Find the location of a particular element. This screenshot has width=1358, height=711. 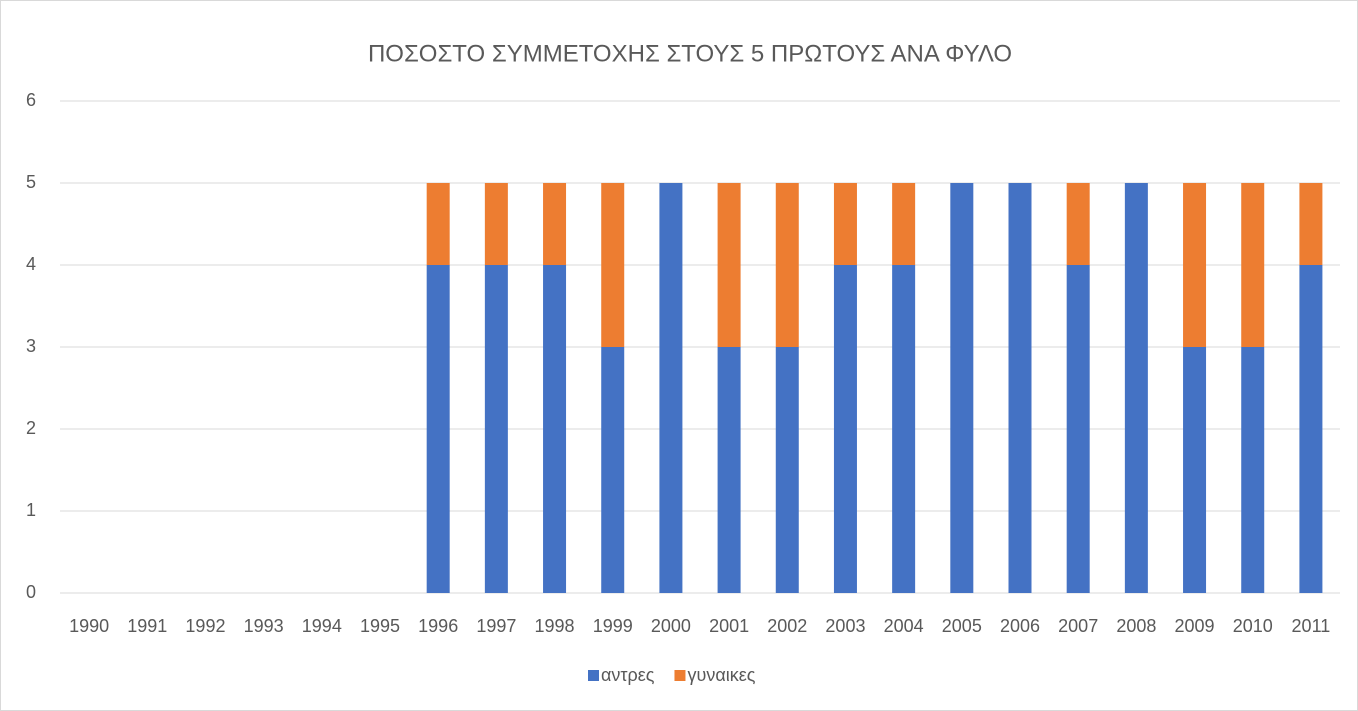

x-tick-label: 1990 is located at coordinates (89, 626).